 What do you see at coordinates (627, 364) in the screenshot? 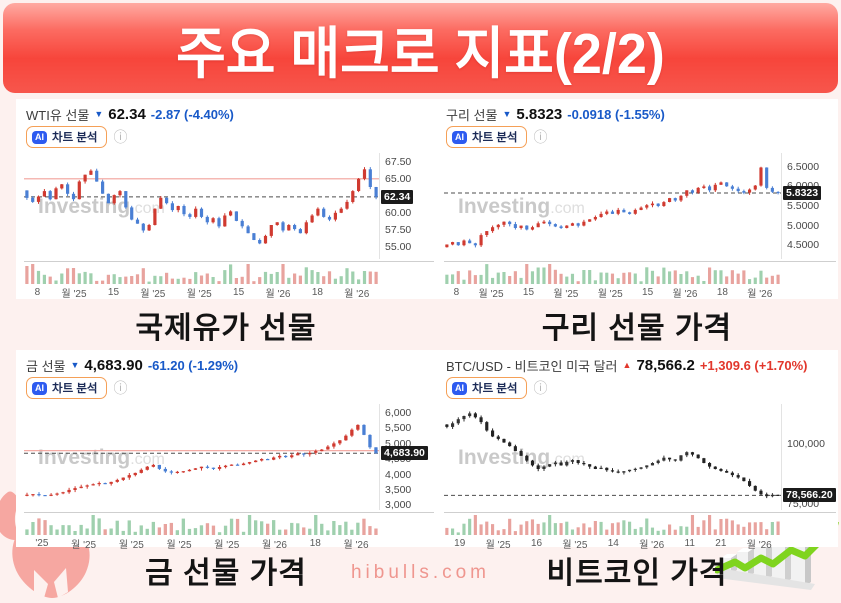
I see `price-direction-icon: ▲` at bounding box center [627, 364].